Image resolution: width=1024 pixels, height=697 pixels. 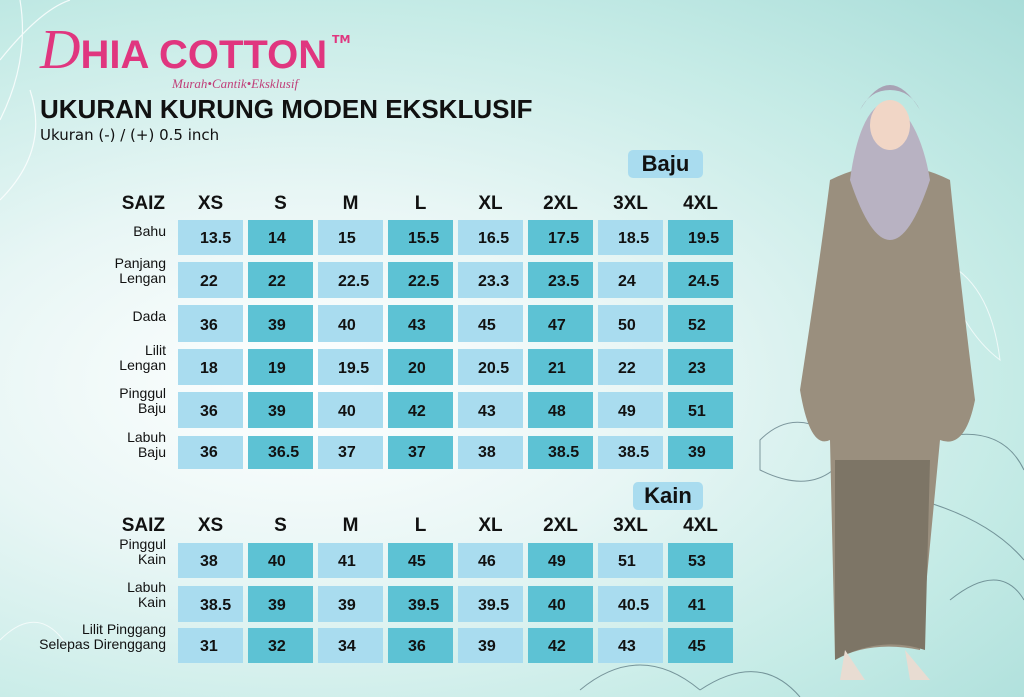 What do you see at coordinates (280, 645) in the screenshot?
I see `table-cell: 32` at bounding box center [280, 645].